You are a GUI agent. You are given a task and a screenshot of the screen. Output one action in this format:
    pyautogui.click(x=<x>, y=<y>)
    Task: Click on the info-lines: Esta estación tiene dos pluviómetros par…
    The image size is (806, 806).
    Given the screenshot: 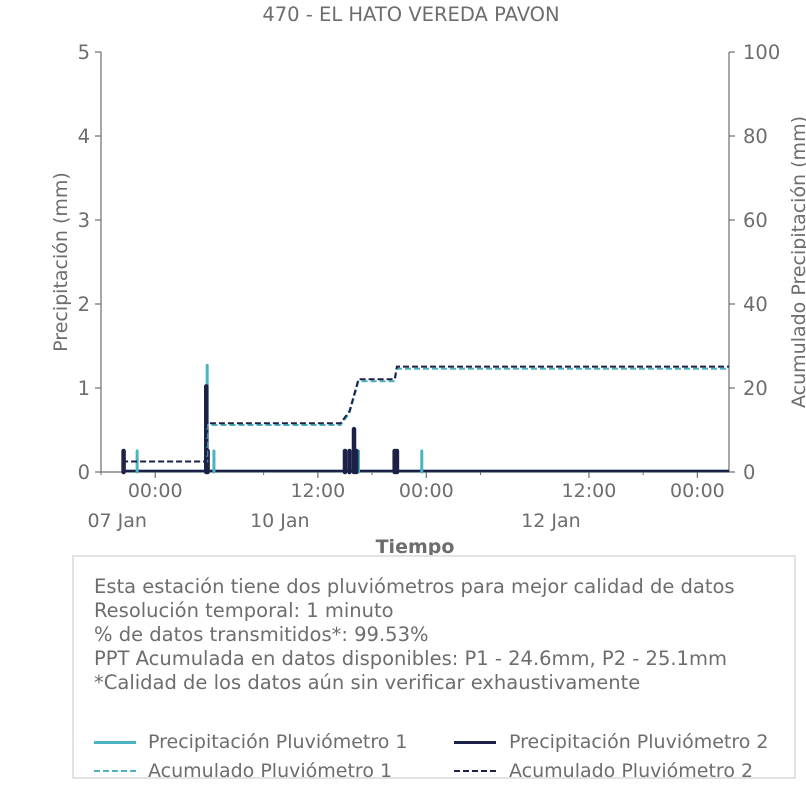 What is the action you would take?
    pyautogui.click(x=414, y=635)
    